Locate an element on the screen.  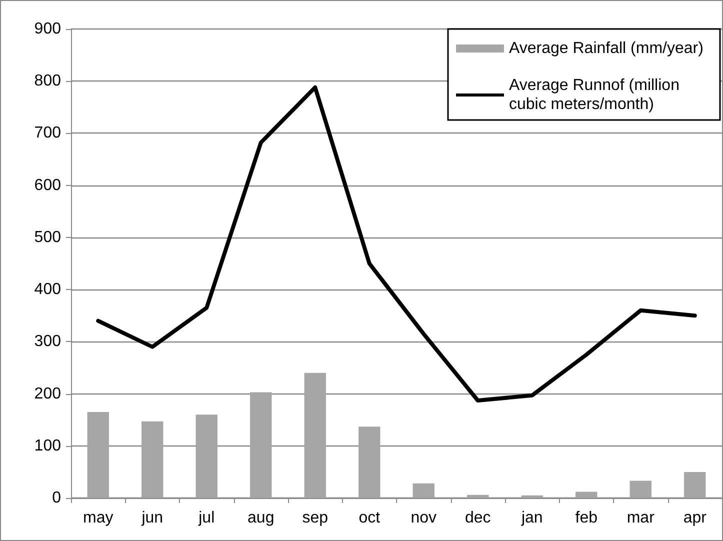
y-tick-label: 0 is located at coordinates (57, 498).